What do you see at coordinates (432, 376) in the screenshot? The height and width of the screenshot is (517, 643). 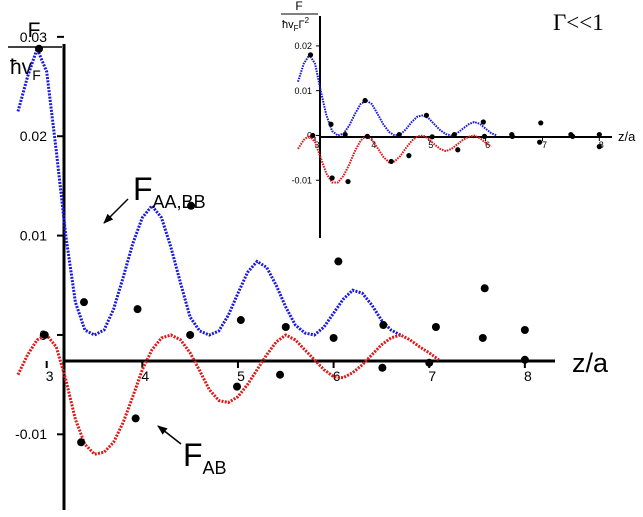 I see `main-x-tick-label: 7` at bounding box center [432, 376].